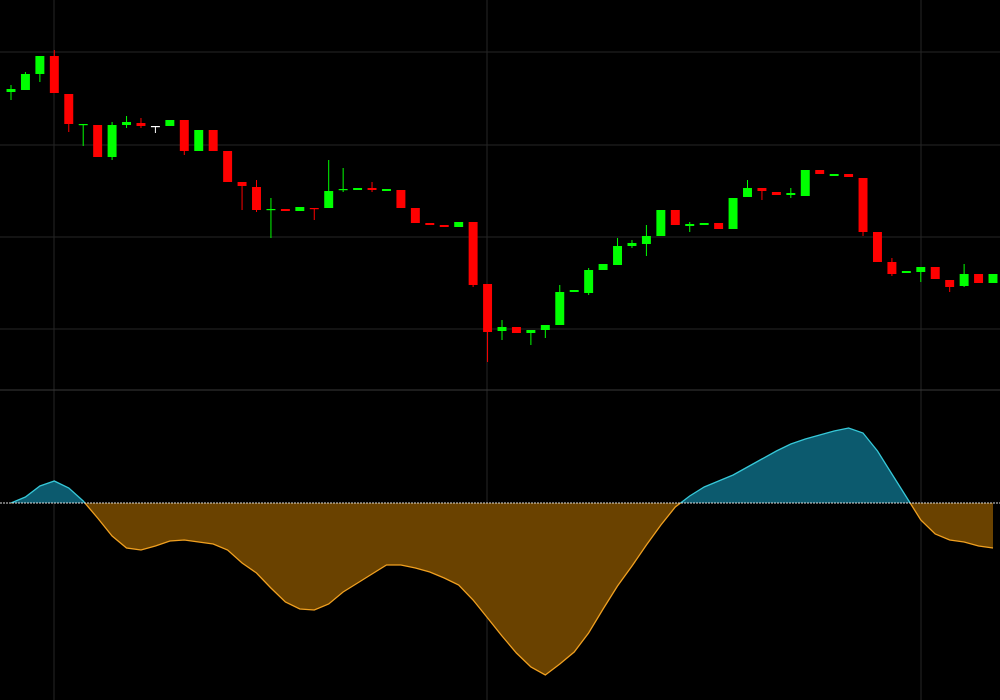 The width and height of the screenshot is (1000, 700). I want to click on positive-area, so click(502, 465).